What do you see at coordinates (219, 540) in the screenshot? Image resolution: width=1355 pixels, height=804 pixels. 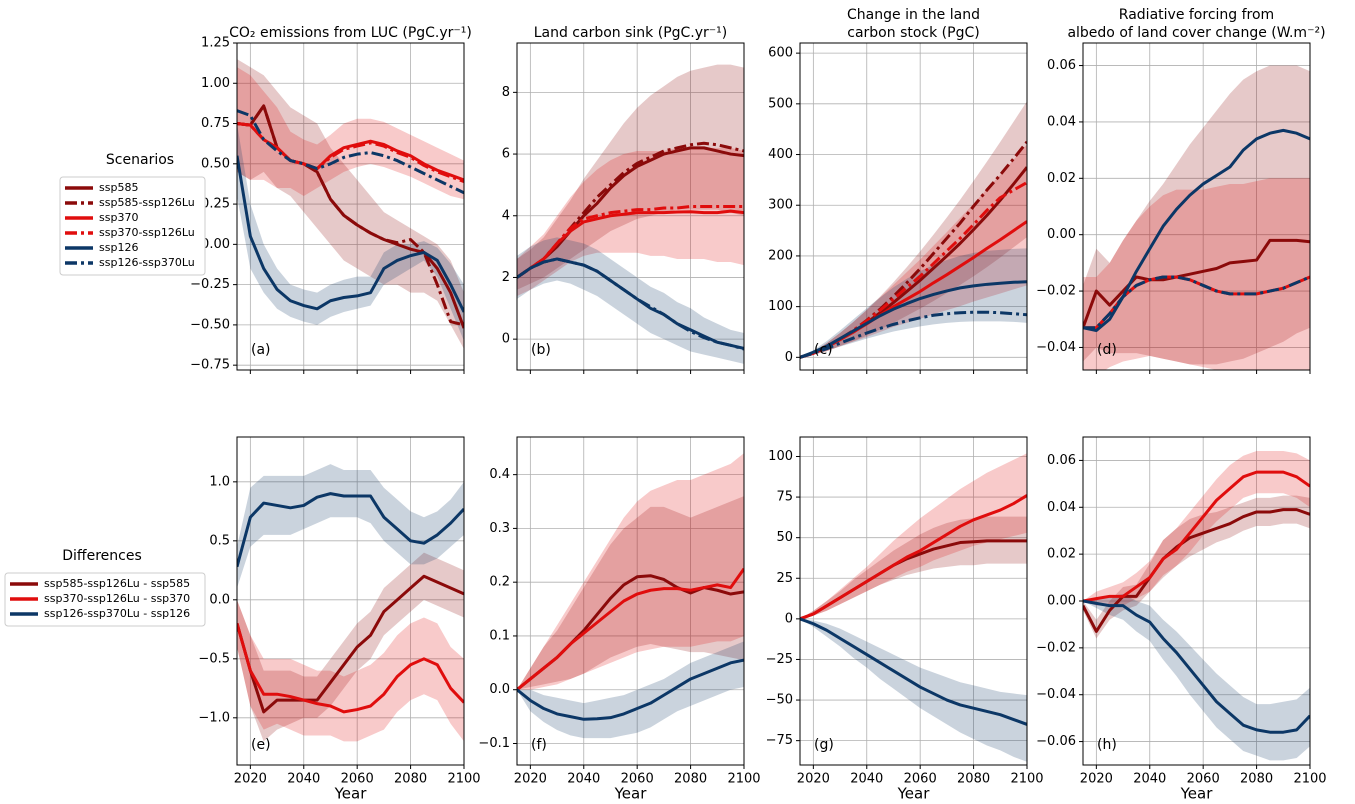 I see `y-tick-label: 0.5` at bounding box center [219, 540].